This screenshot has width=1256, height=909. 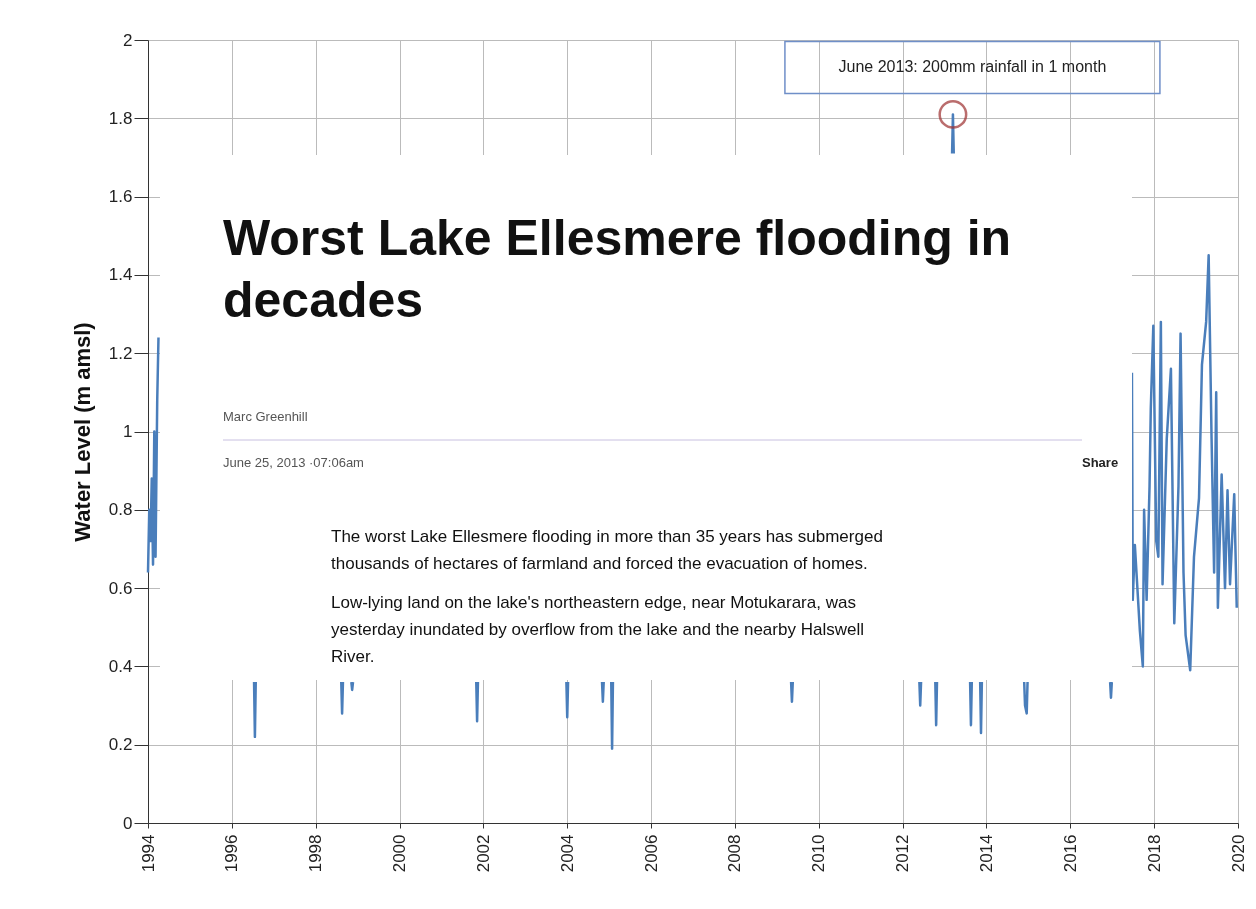 I want to click on x-tick-label: 2002, so click(x=483, y=853).